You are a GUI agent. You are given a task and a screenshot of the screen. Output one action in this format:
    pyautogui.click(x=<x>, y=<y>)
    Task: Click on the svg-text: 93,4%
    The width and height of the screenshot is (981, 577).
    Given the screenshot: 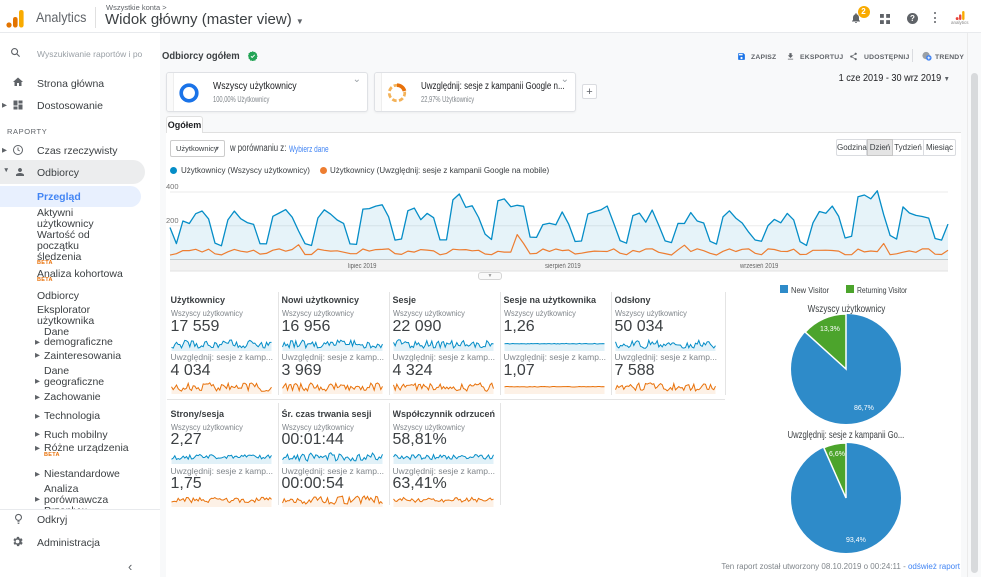 What is the action you would take?
    pyautogui.click(x=856, y=540)
    